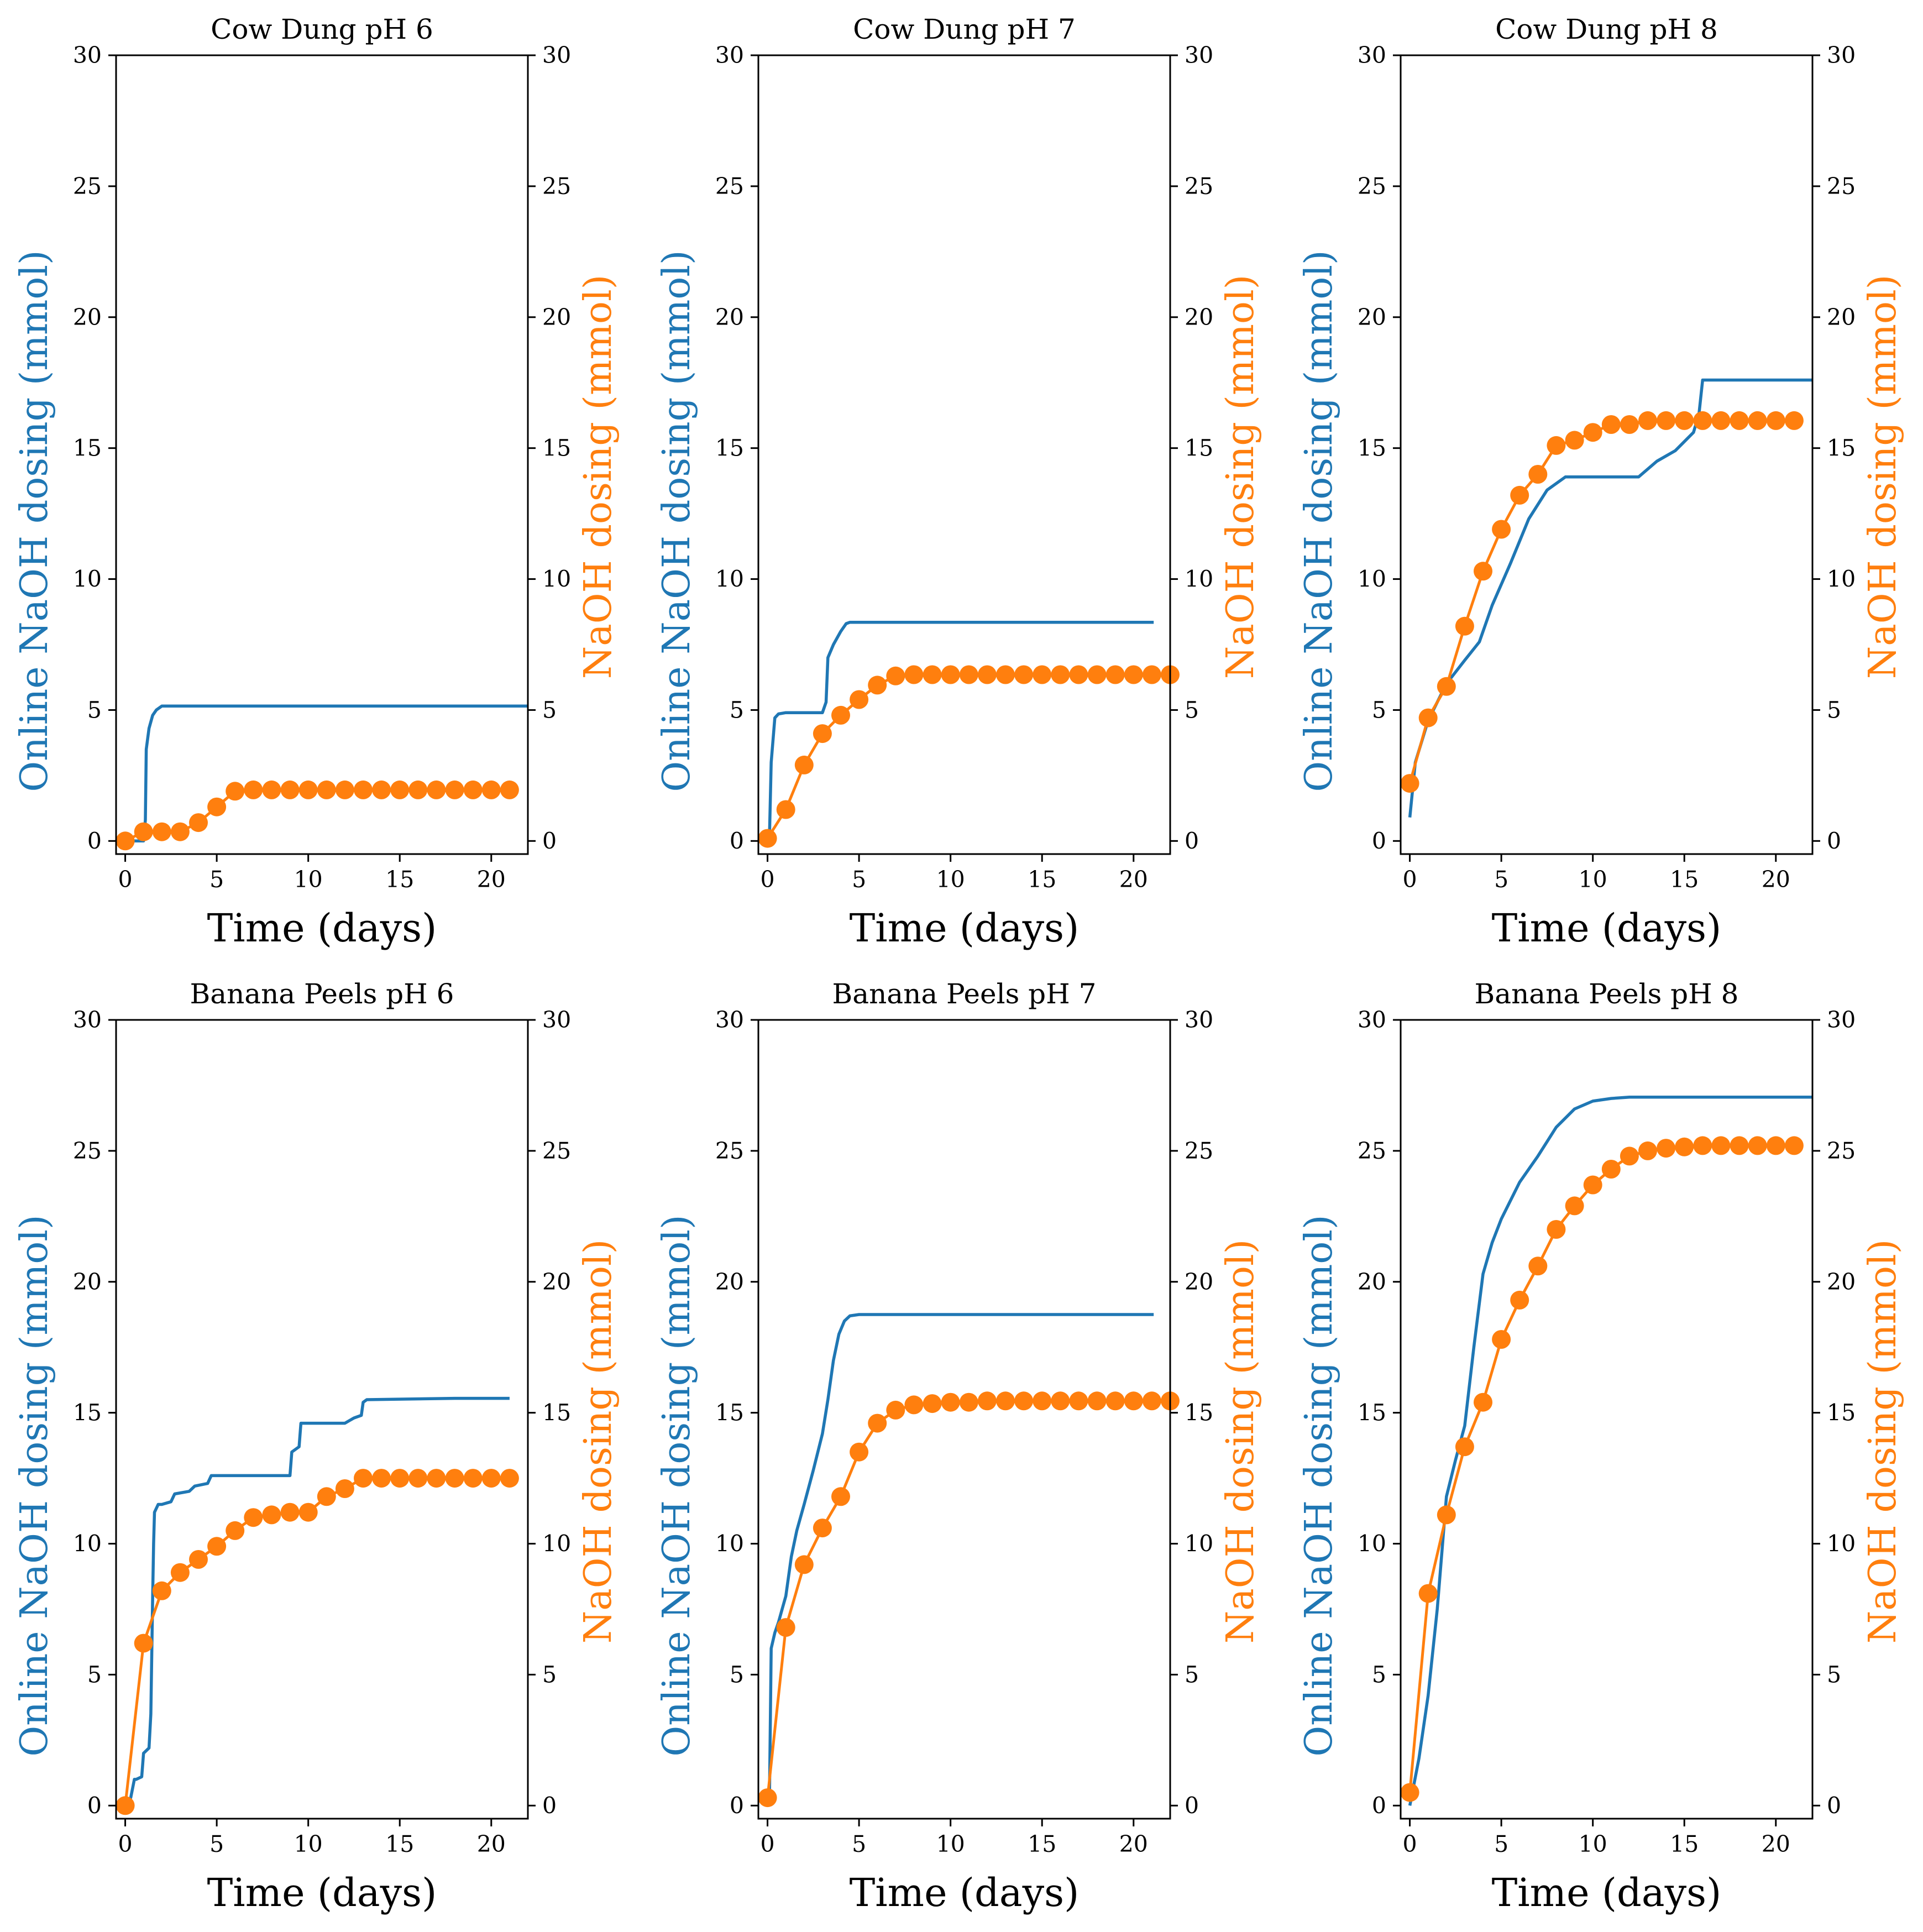 The height and width of the screenshot is (1932, 1923). What do you see at coordinates (216, 1844) in the screenshot?
I see `x-tick-label: 5` at bounding box center [216, 1844].